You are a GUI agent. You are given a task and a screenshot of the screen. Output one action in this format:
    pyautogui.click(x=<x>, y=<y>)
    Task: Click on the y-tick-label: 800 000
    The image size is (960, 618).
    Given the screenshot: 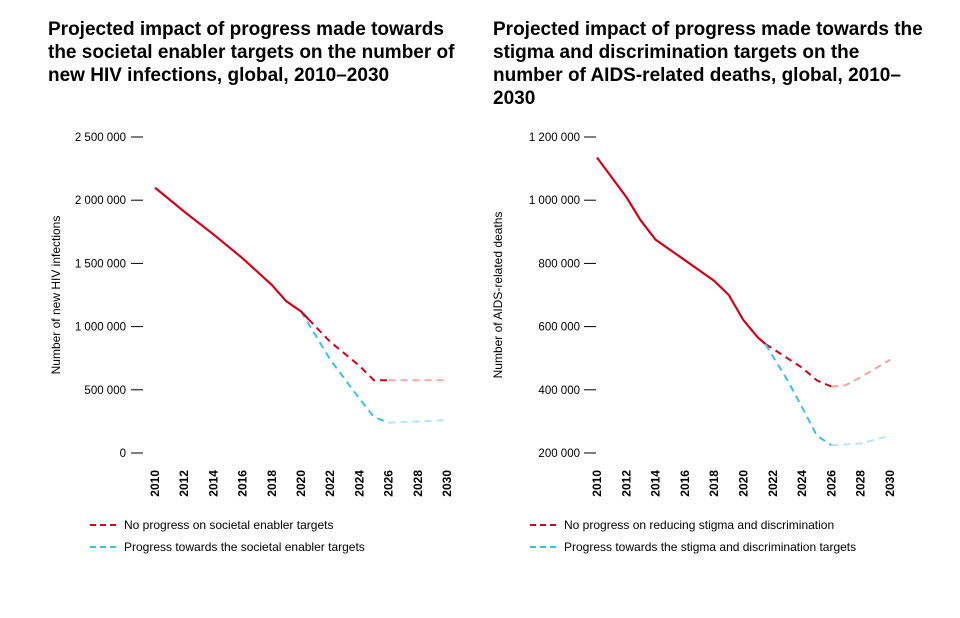 What is the action you would take?
    pyautogui.click(x=559, y=264)
    